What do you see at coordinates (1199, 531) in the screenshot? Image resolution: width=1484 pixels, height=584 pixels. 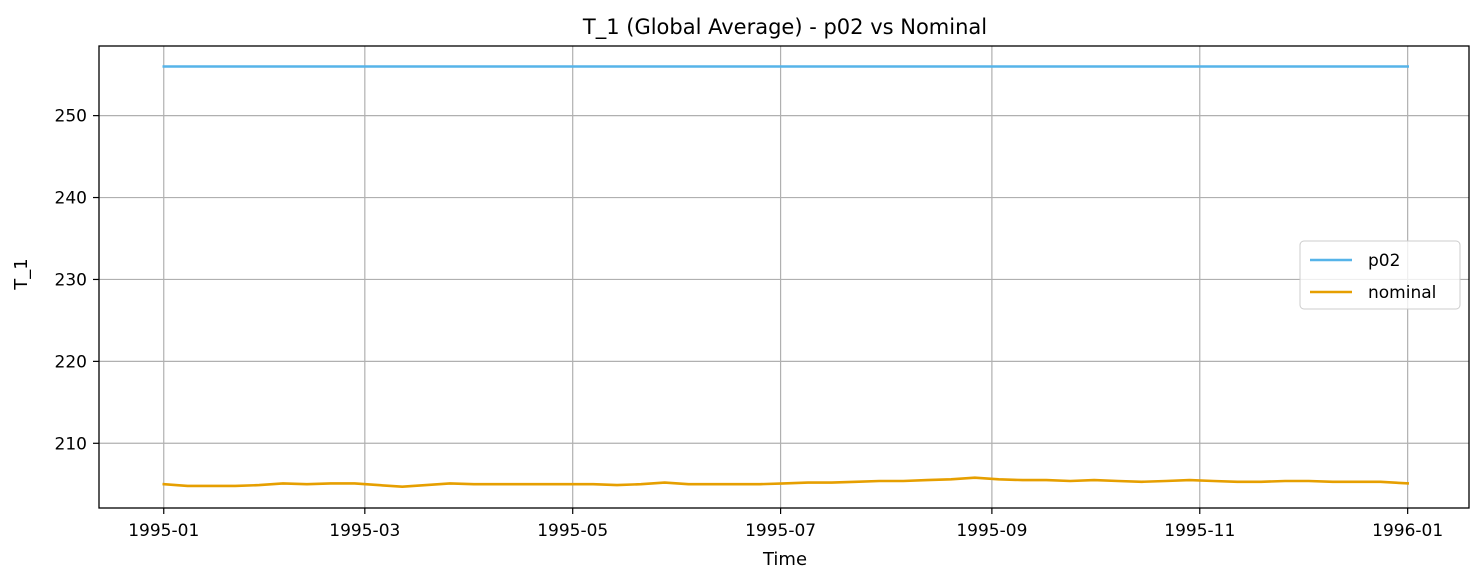 I see `x-tick-label: 1995-11` at bounding box center [1199, 531].